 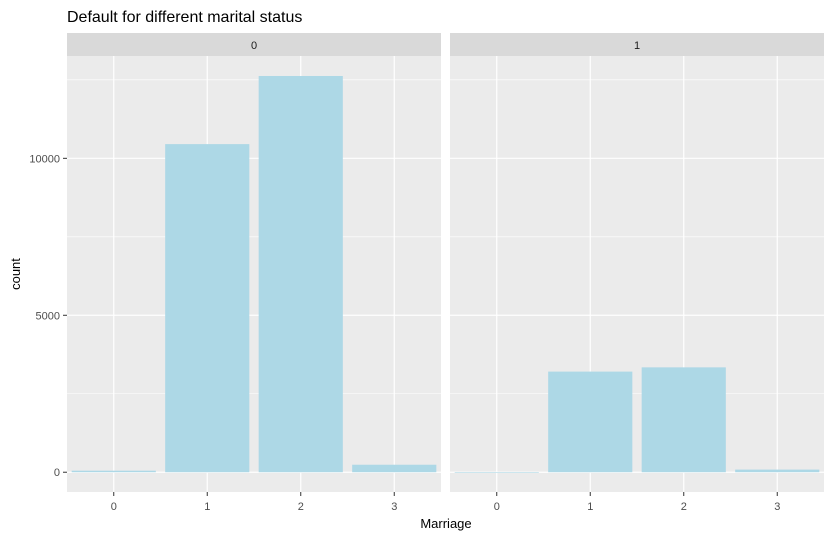 What do you see at coordinates (44, 159) in the screenshot?
I see `y-tick-label: 10000` at bounding box center [44, 159].